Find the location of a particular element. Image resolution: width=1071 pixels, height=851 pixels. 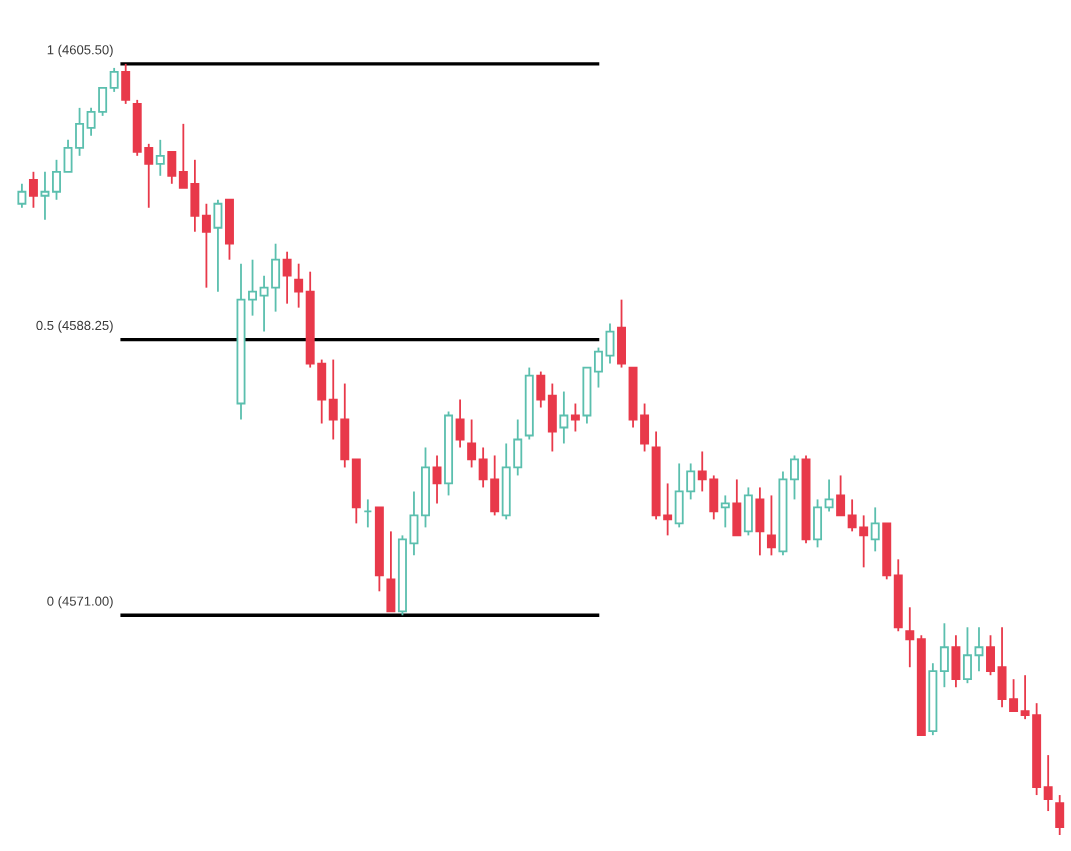

ref-line-label: 0 (4571.00) is located at coordinates (80, 602).